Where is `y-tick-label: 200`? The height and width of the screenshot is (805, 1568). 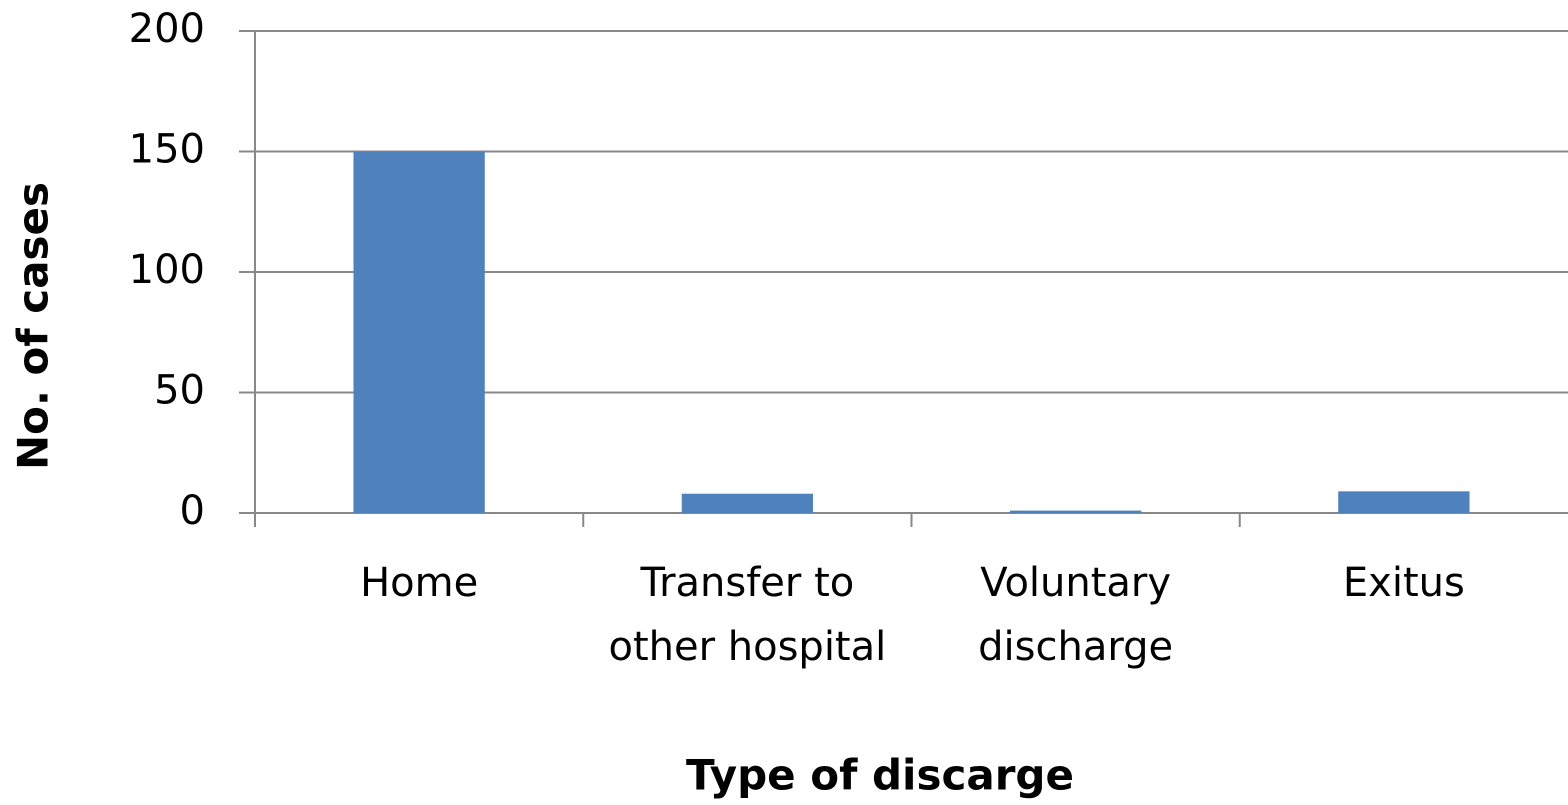 y-tick-label: 200 is located at coordinates (167, 29).